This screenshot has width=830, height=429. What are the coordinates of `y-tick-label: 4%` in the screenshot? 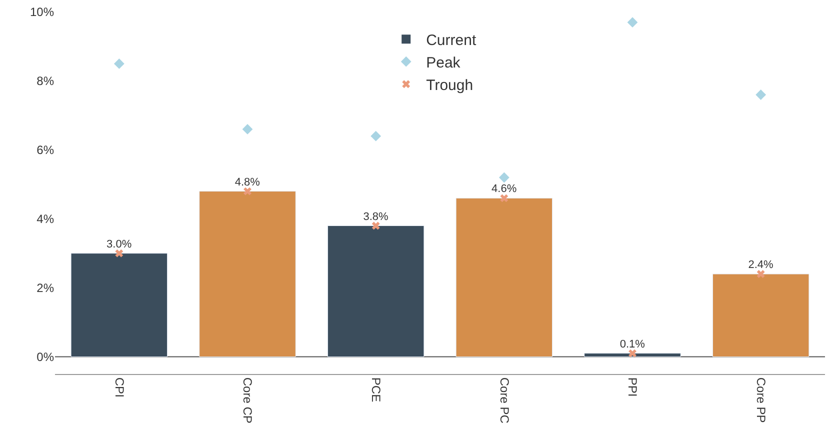 It's located at (45, 219).